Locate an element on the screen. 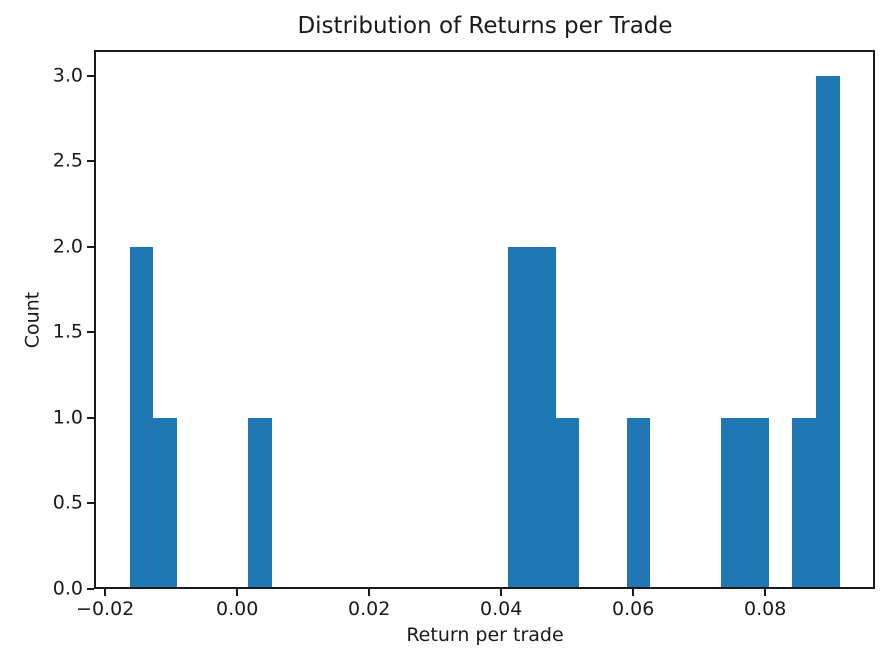  spine-left is located at coordinates (95, 319).